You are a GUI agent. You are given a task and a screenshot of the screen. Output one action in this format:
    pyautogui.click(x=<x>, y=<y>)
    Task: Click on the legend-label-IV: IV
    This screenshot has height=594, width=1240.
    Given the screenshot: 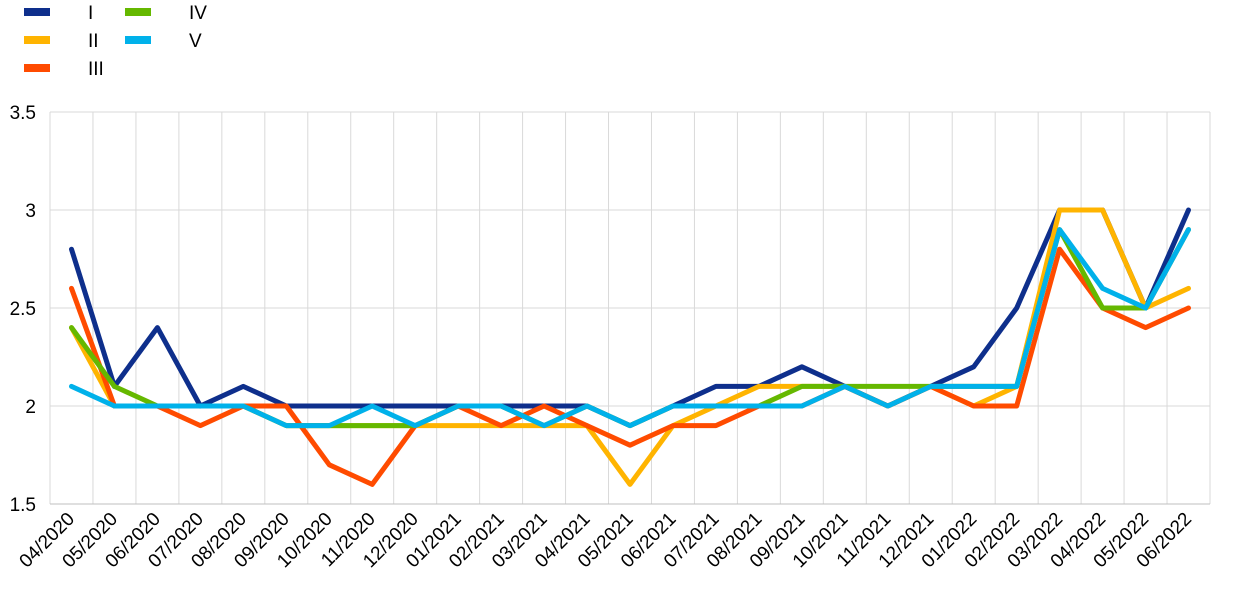 What is the action you would take?
    pyautogui.click(x=198, y=13)
    